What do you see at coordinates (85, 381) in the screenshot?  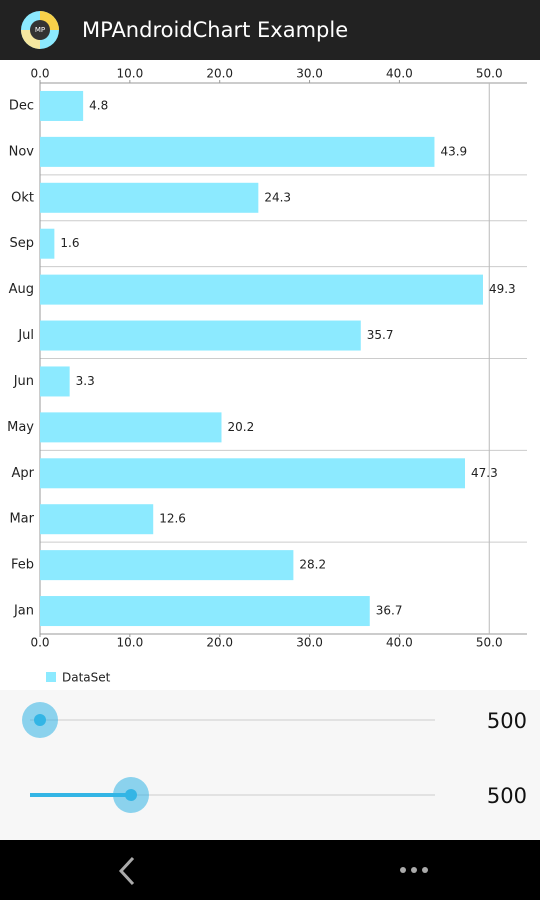 I see `data-label: 3.3` at bounding box center [85, 381].